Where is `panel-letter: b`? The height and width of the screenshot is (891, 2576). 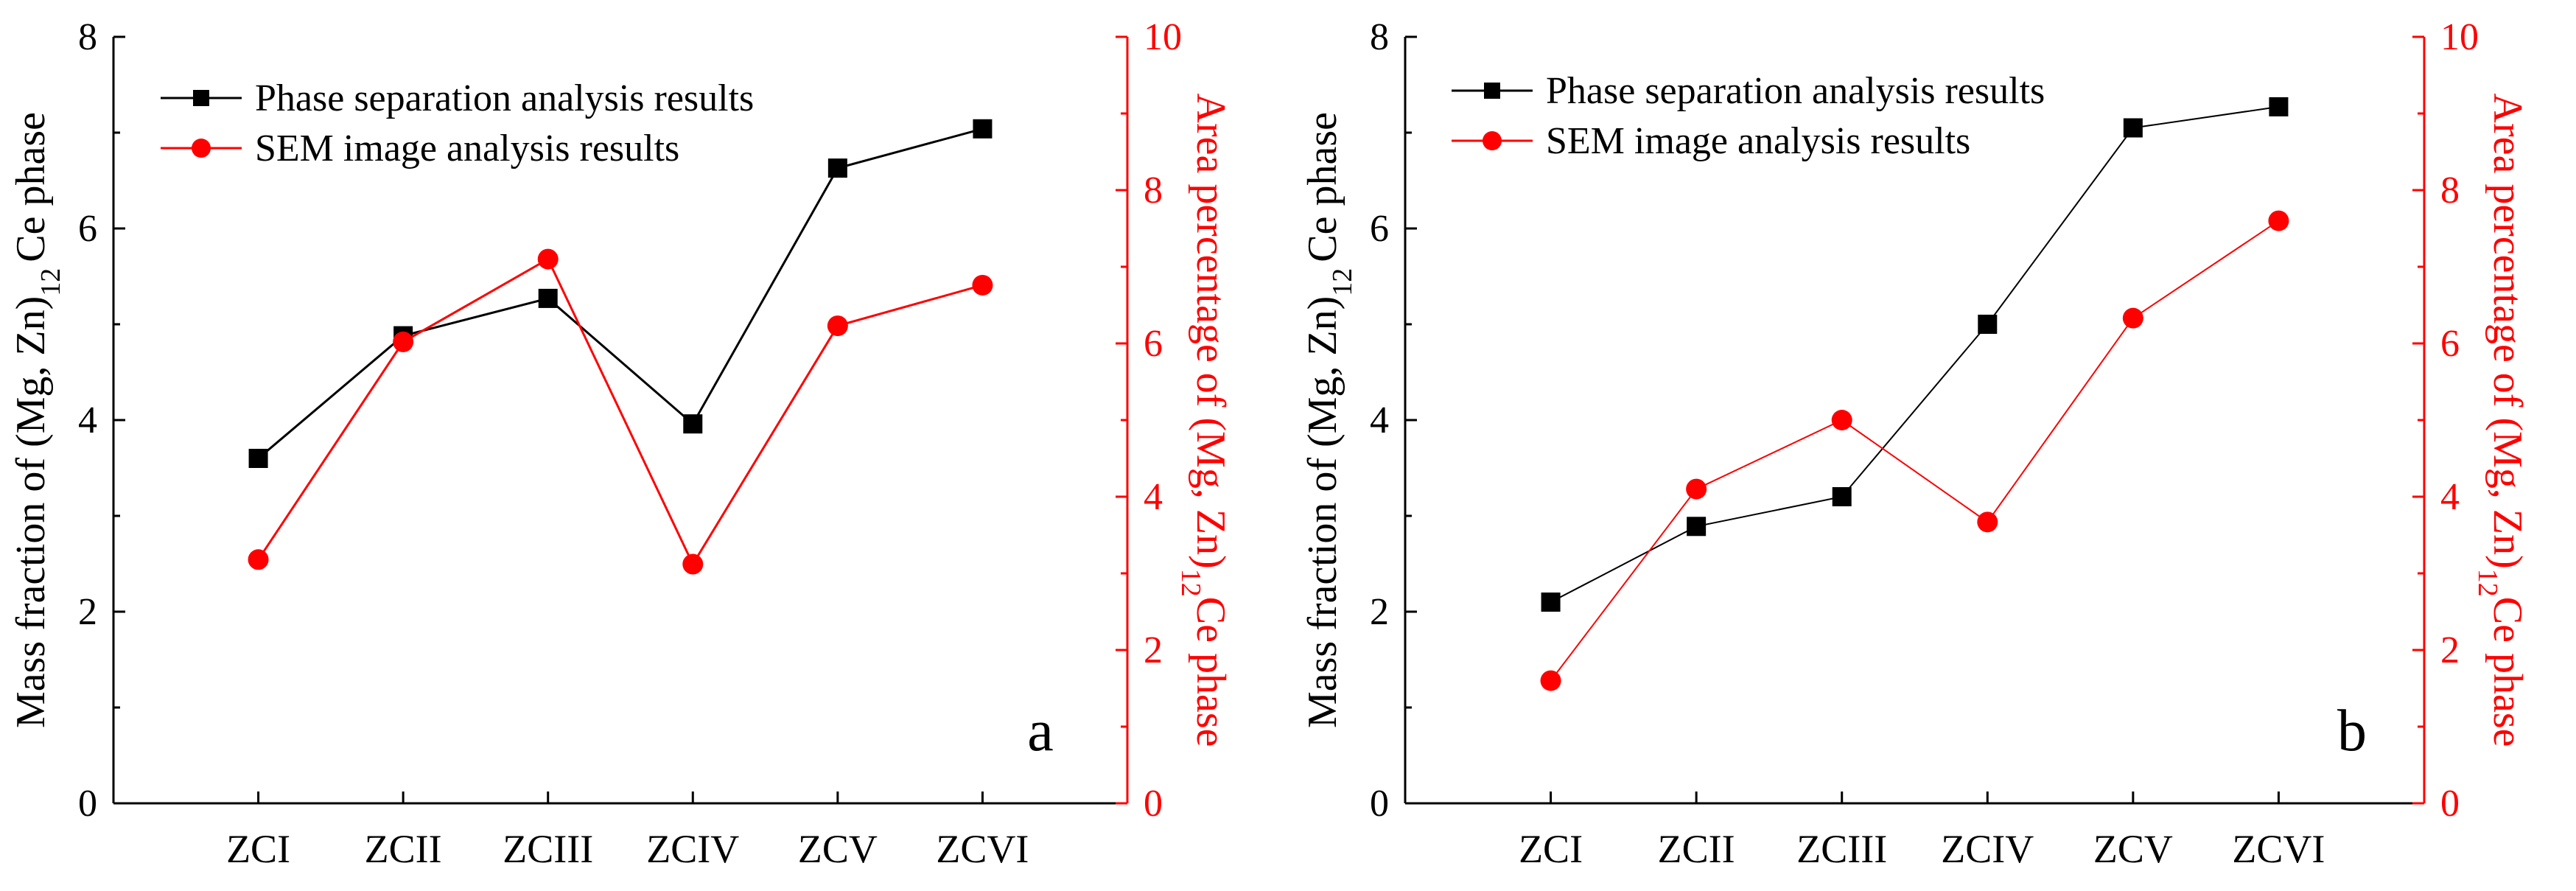
panel-letter: b is located at coordinates (2352, 731).